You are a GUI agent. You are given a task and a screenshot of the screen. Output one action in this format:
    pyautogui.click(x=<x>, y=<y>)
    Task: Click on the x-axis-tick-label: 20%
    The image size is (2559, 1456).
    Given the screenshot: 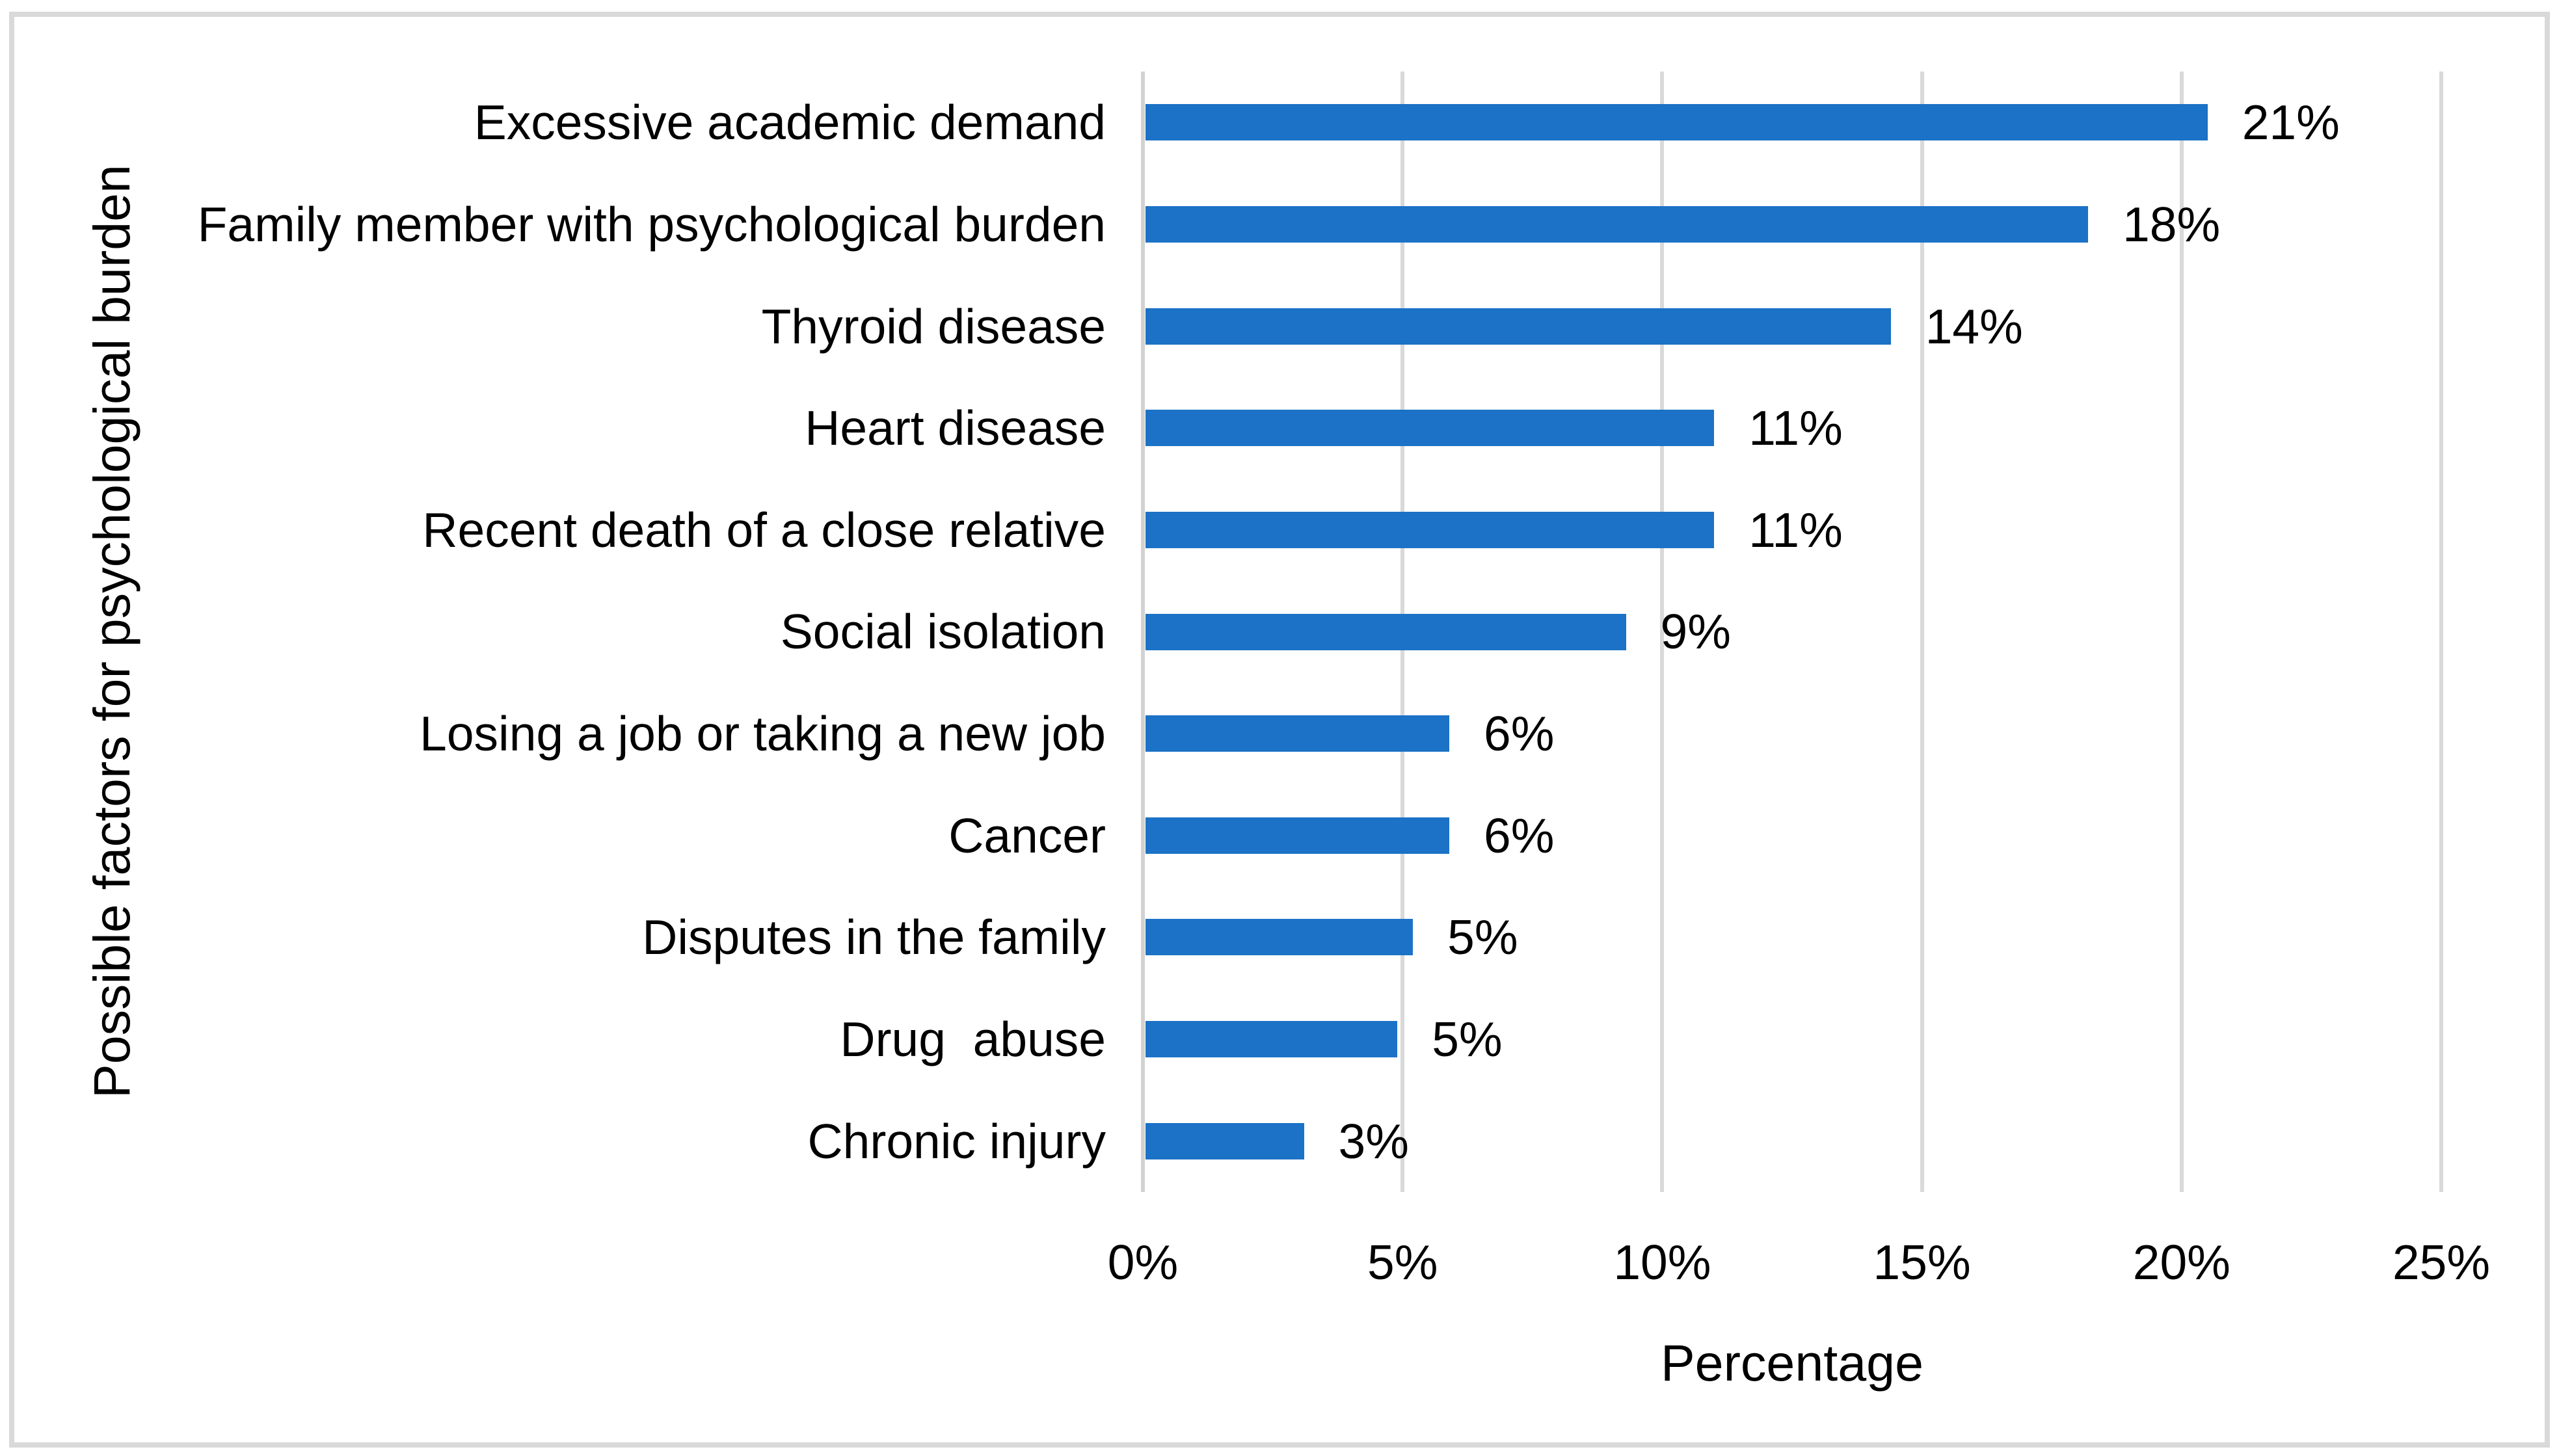 What is the action you would take?
    pyautogui.click(x=2181, y=1263)
    